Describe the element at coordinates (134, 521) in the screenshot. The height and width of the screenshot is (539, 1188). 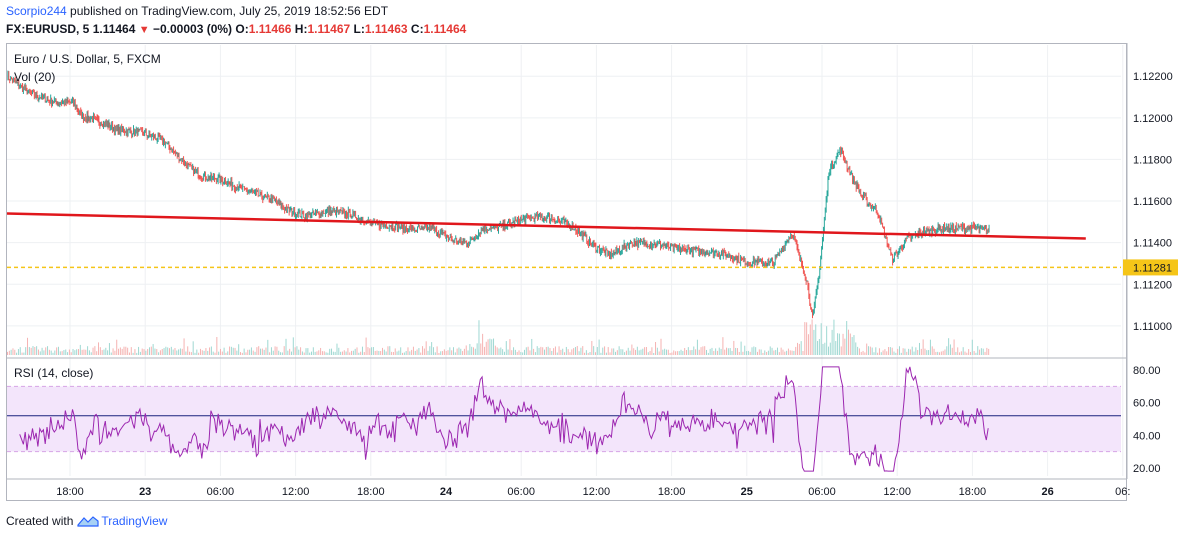
I see `tradingview-brand: TradingView` at that location.